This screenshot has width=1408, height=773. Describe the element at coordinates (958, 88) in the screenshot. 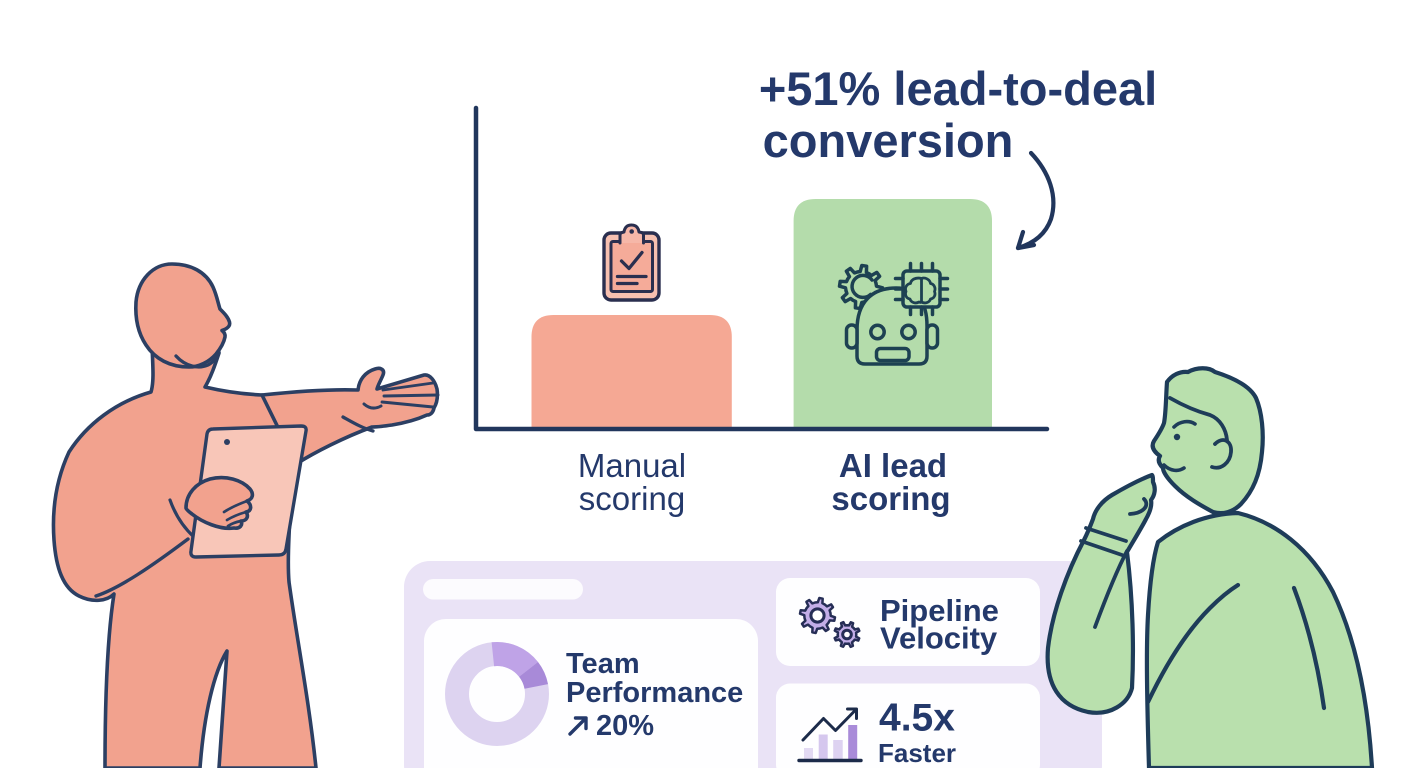

I see `svg-text: +51% lead-to-deal` at that location.